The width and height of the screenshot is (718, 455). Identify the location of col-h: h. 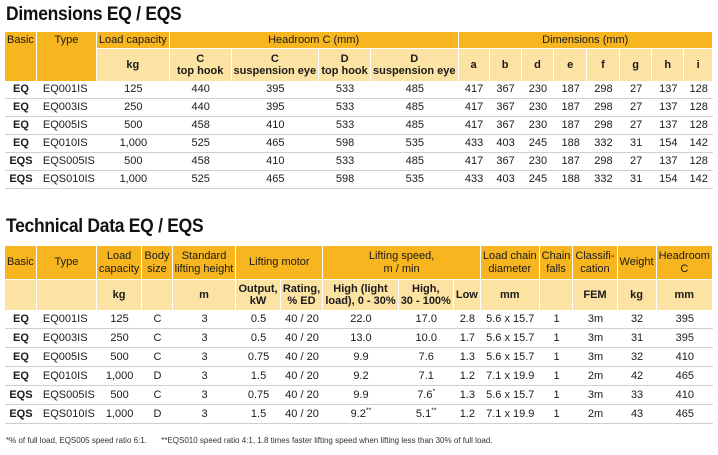
(668, 64).